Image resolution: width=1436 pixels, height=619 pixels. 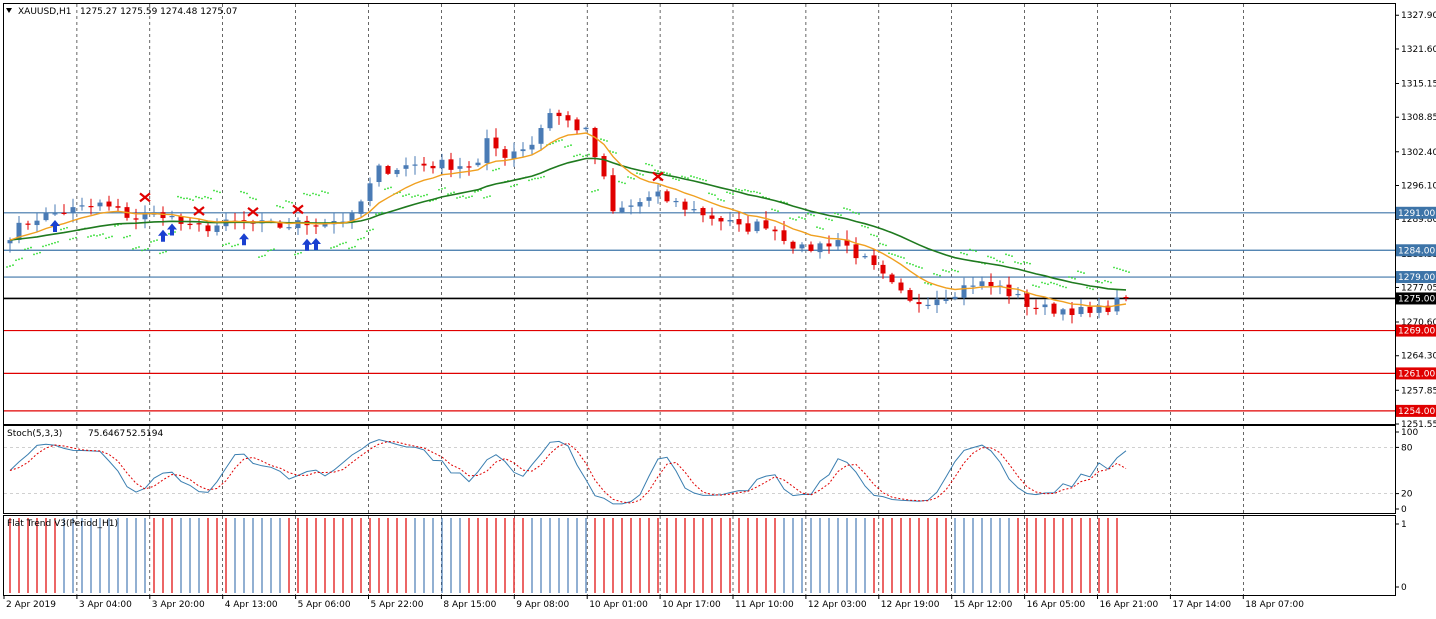 I want to click on x-tick-label: 16 Apr 21:00, so click(x=1129, y=605).